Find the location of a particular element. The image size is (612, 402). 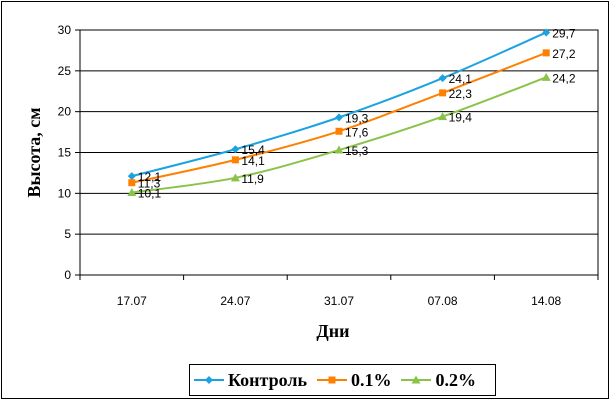

x-tick-label: 17.07 is located at coordinates (132, 301).